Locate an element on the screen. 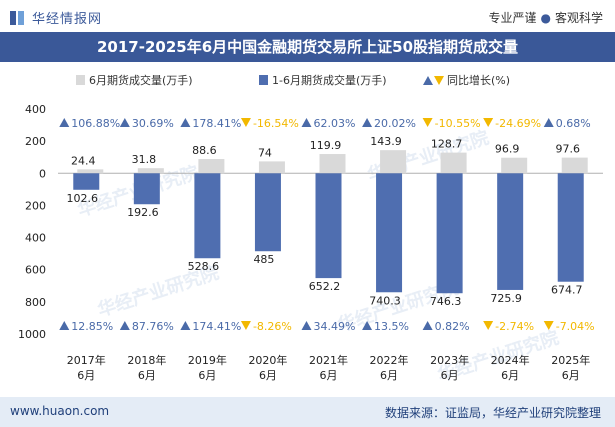 This screenshot has width=615, height=427. data-label-june: 128.7 is located at coordinates (447, 144).